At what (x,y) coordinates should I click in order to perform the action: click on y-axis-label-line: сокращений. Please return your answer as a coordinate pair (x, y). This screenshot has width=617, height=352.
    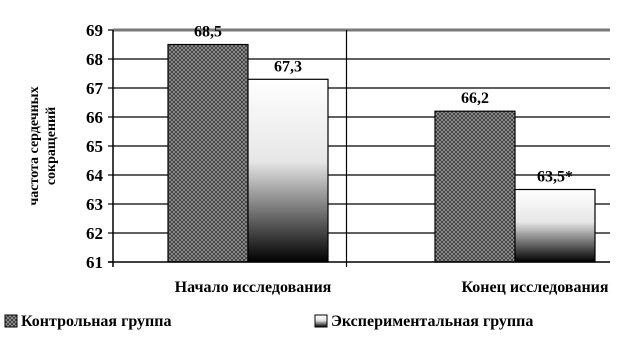
    Looking at the image, I should click on (51, 146).